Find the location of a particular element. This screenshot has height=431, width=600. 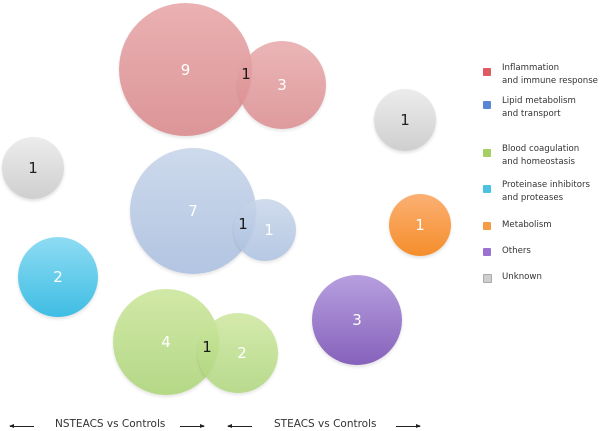

gray-swatch-icon is located at coordinates (487, 278).